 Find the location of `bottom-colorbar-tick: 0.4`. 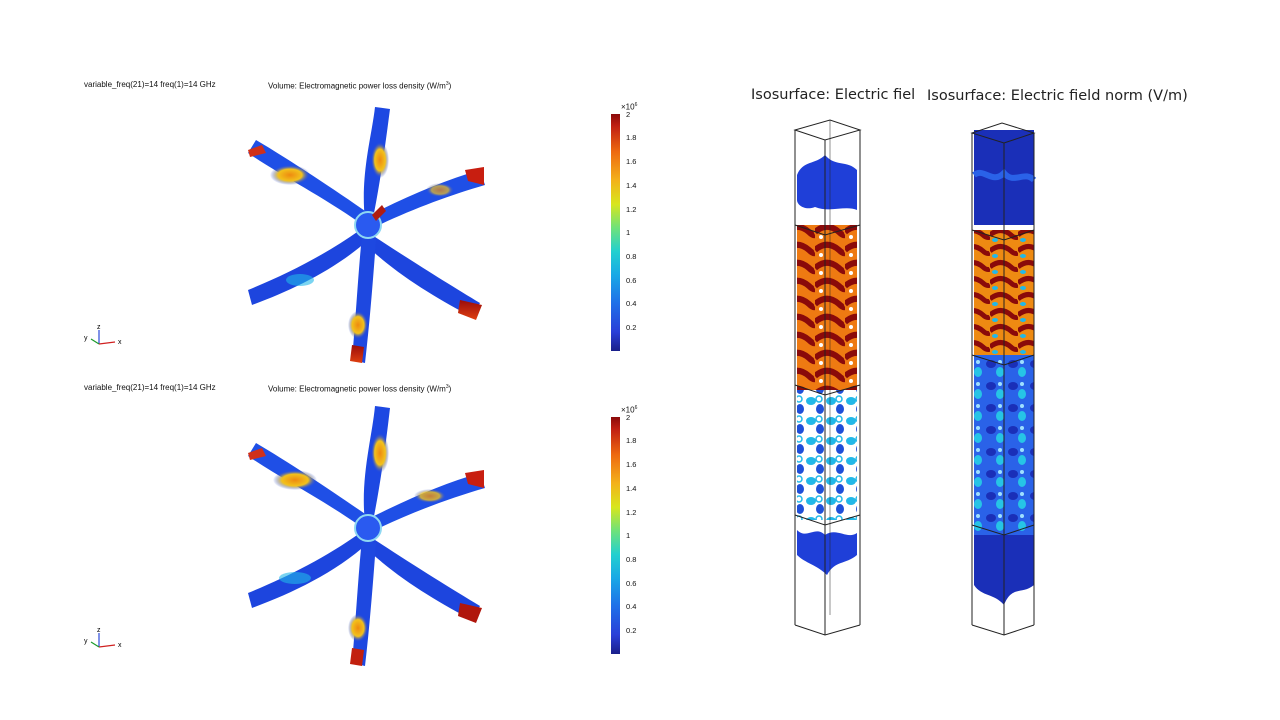

bottom-colorbar-tick: 0.4 is located at coordinates (631, 606).